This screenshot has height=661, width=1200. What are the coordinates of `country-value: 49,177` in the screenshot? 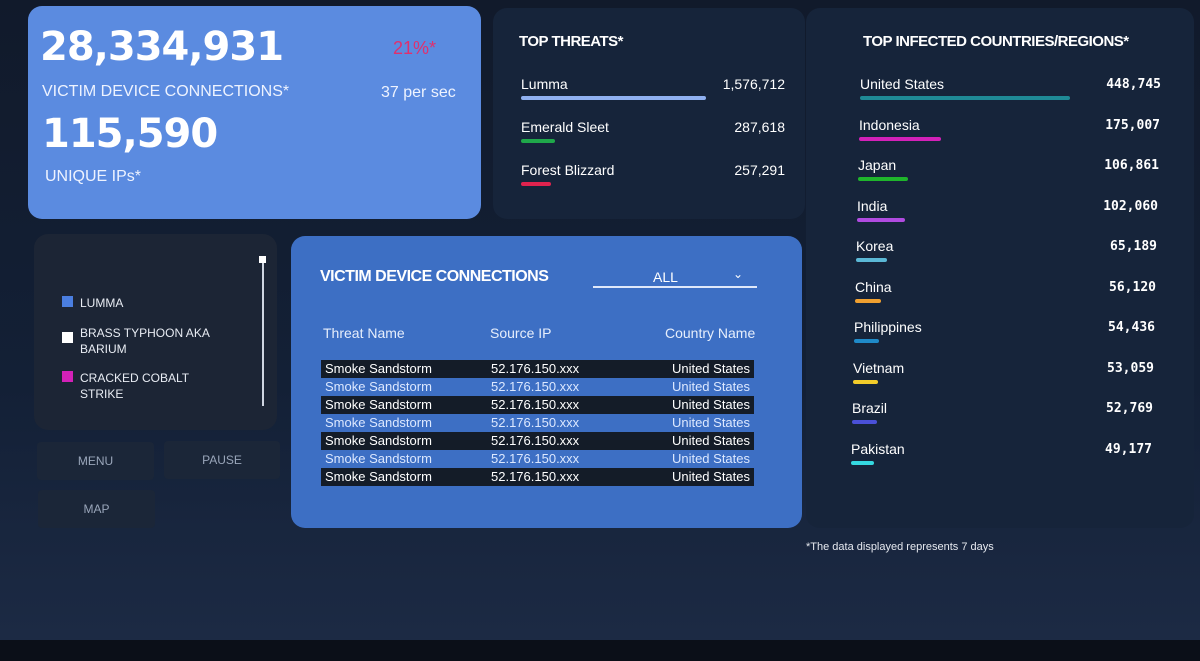 It's located at (1128, 449).